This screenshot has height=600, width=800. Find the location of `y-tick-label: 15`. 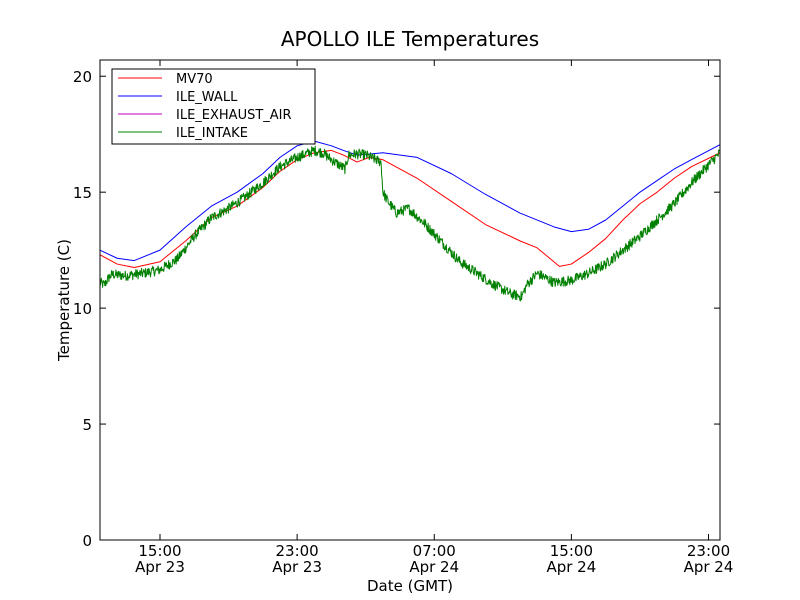

y-tick-label: 15 is located at coordinates (82, 193).